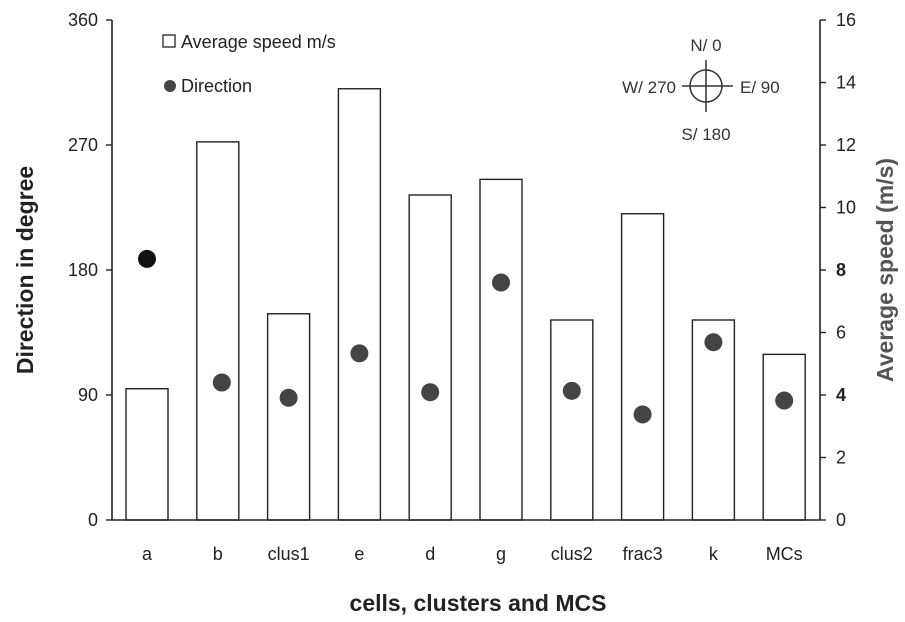 The height and width of the screenshot is (622, 905). What do you see at coordinates (249, 64) in the screenshot?
I see `legend: Average speed m/s Direction` at bounding box center [249, 64].